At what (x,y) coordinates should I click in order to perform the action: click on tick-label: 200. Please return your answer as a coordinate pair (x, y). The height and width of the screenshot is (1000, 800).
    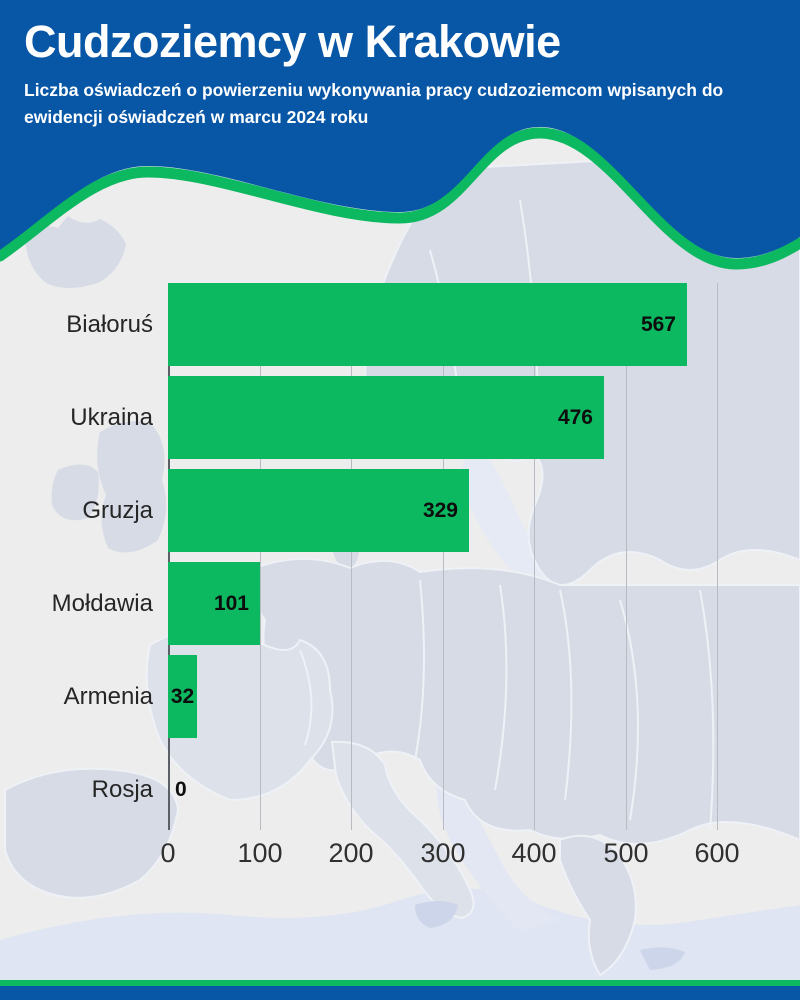
    Looking at the image, I should click on (351, 853).